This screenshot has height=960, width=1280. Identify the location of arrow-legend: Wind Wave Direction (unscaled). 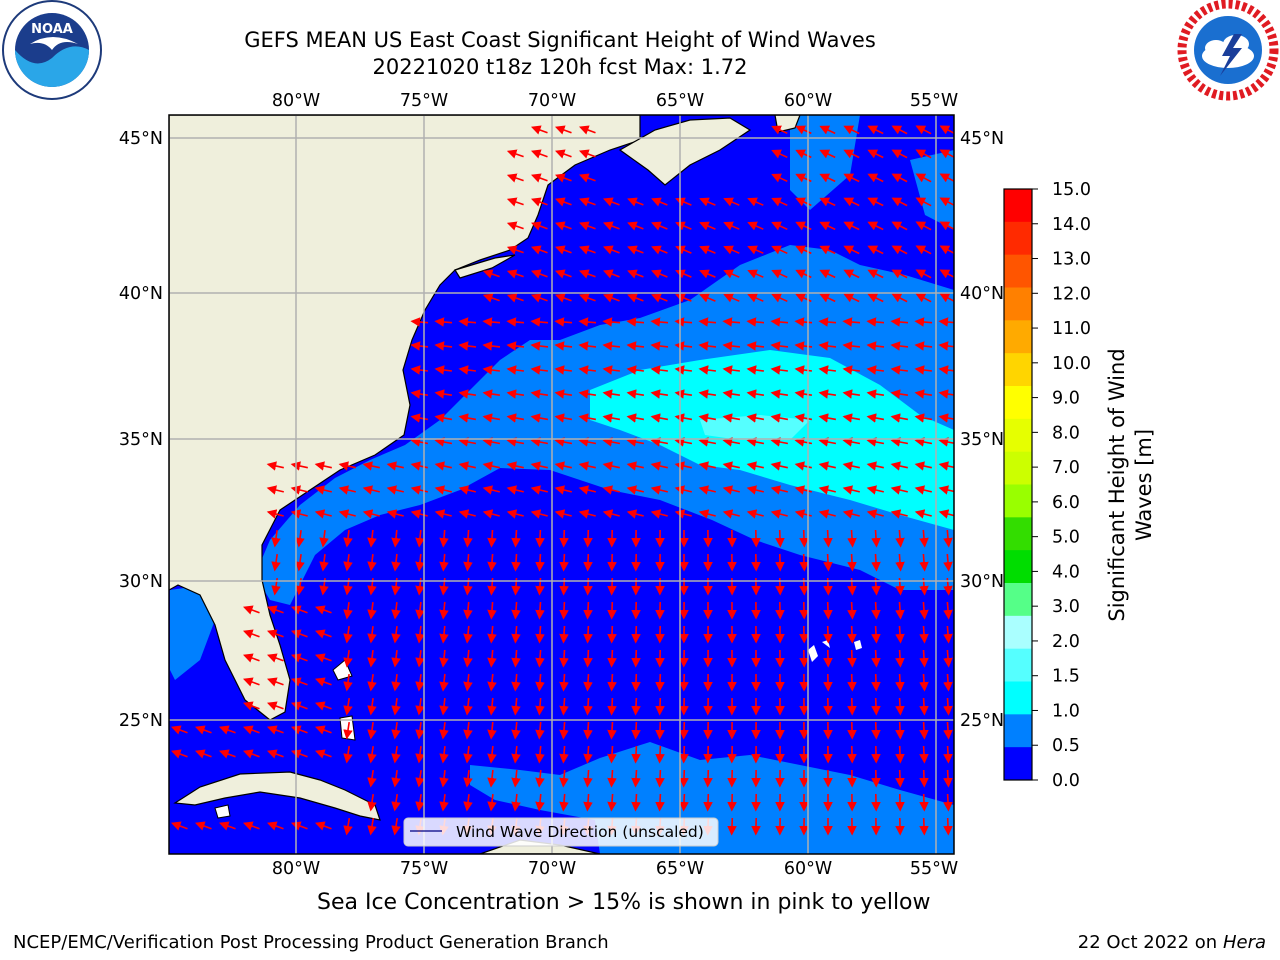
(561, 832).